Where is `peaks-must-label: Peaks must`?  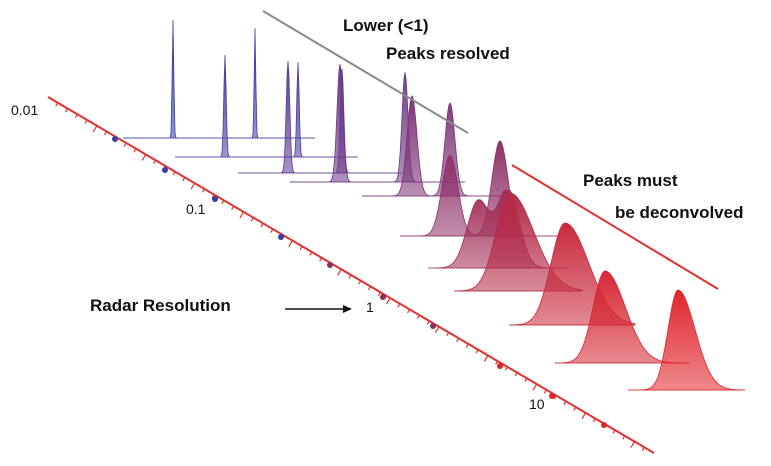 peaks-must-label: Peaks must is located at coordinates (630, 180).